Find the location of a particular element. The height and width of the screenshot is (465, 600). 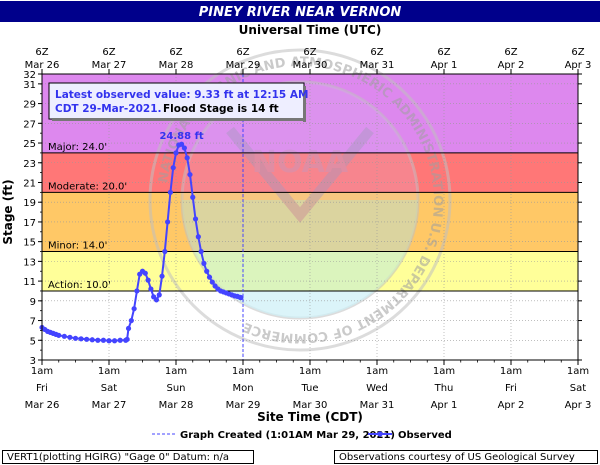

top-tick-label: Mar 26 is located at coordinates (42, 65).